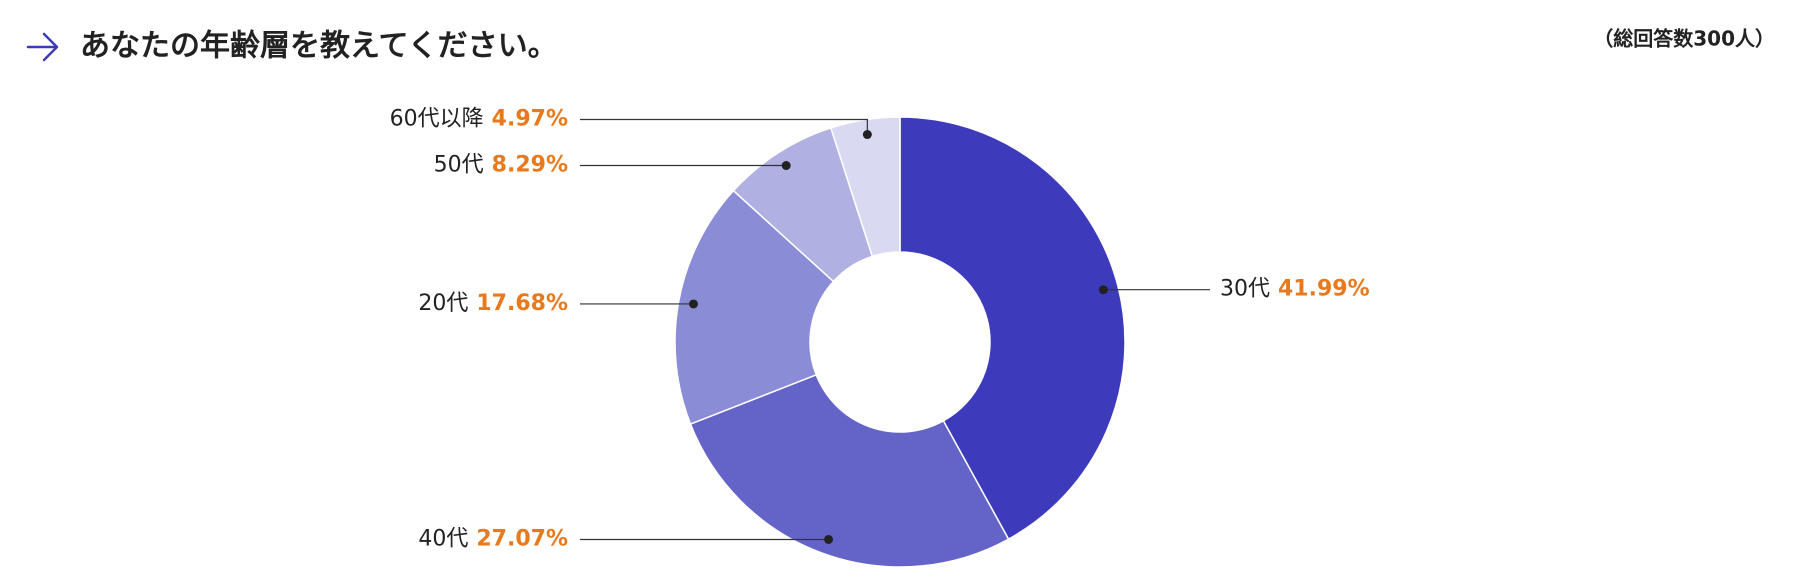 The width and height of the screenshot is (1800, 580). Describe the element at coordinates (319, 46) in the screenshot. I see `chart-title: あなたの年齢層を教えてください。` at that location.